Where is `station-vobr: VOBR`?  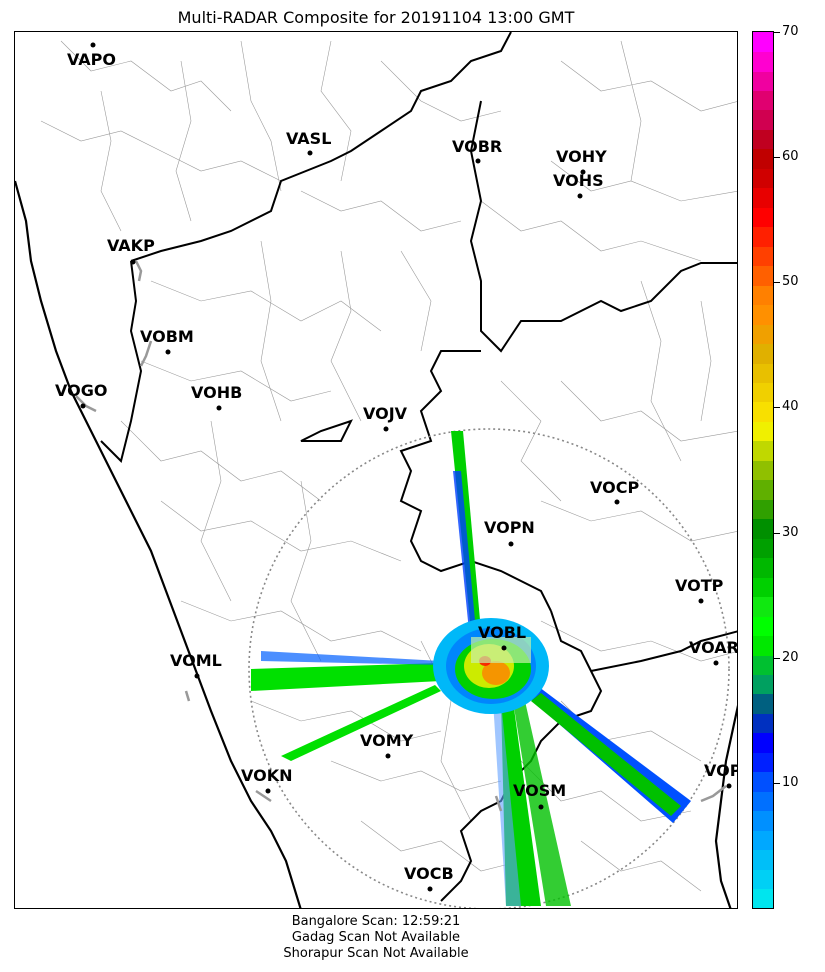
station-vobr: VOBR is located at coordinates (477, 150).